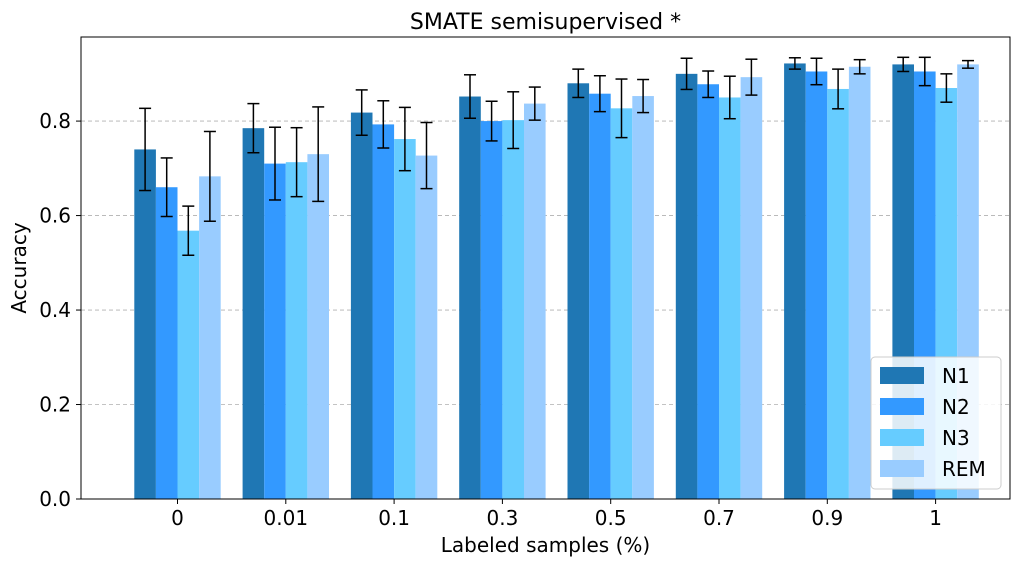 The height and width of the screenshot is (564, 1020). Describe the element at coordinates (502, 518) in the screenshot. I see `x-tick-label: 0.3` at that location.